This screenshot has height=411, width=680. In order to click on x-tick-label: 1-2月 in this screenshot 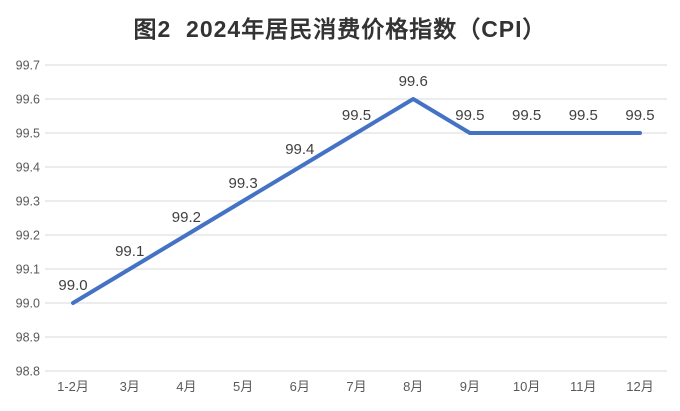, I will do `click(73, 386)`.